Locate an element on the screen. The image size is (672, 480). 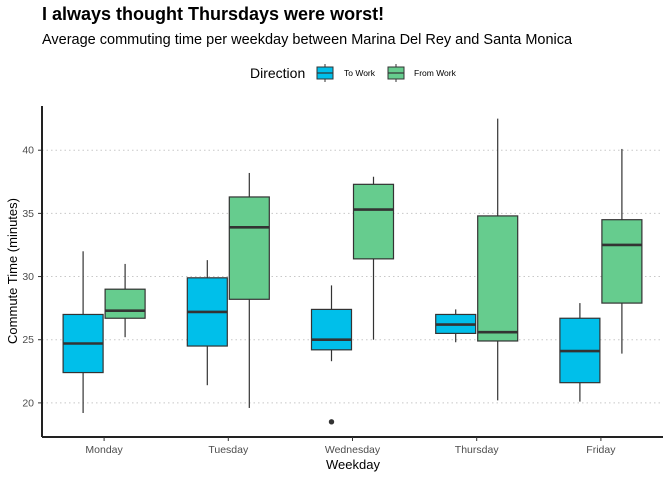
box-to-work-wednesday-iqr is located at coordinates (331, 329).